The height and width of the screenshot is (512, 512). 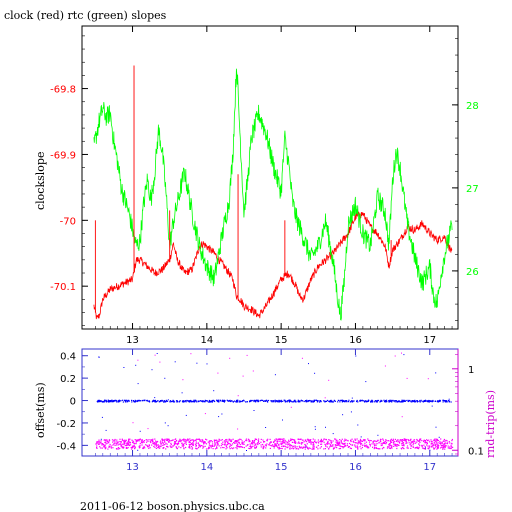 I want to click on footer-caption: 2011-06-12 boson.physics.ubc.ca, so click(x=172, y=506).